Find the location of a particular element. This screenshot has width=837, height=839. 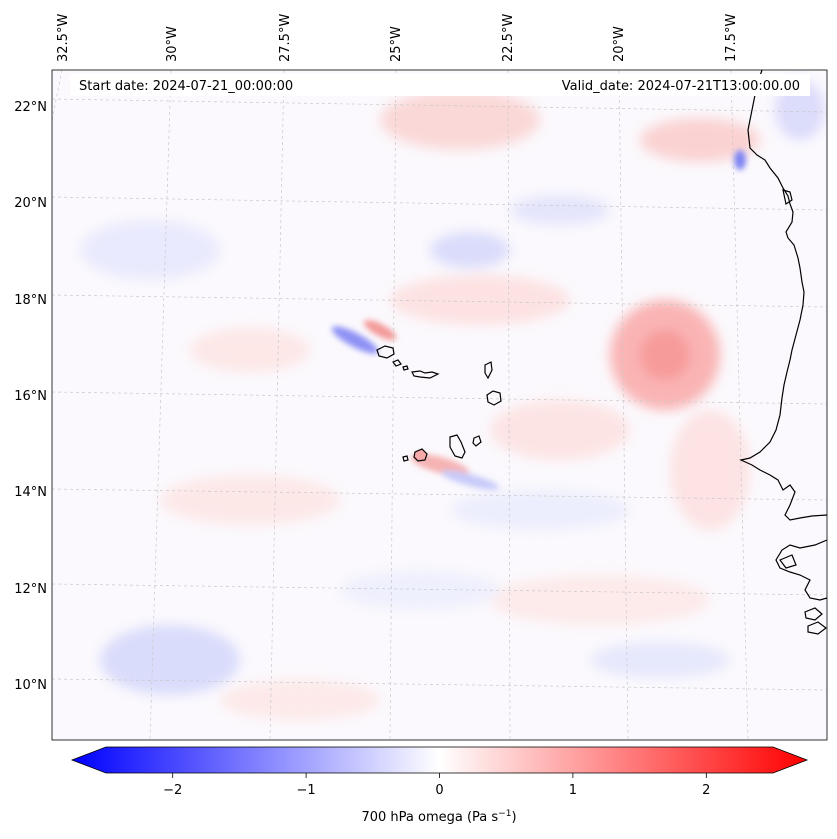

colorbar-tick-label: 1 is located at coordinates (573, 790).